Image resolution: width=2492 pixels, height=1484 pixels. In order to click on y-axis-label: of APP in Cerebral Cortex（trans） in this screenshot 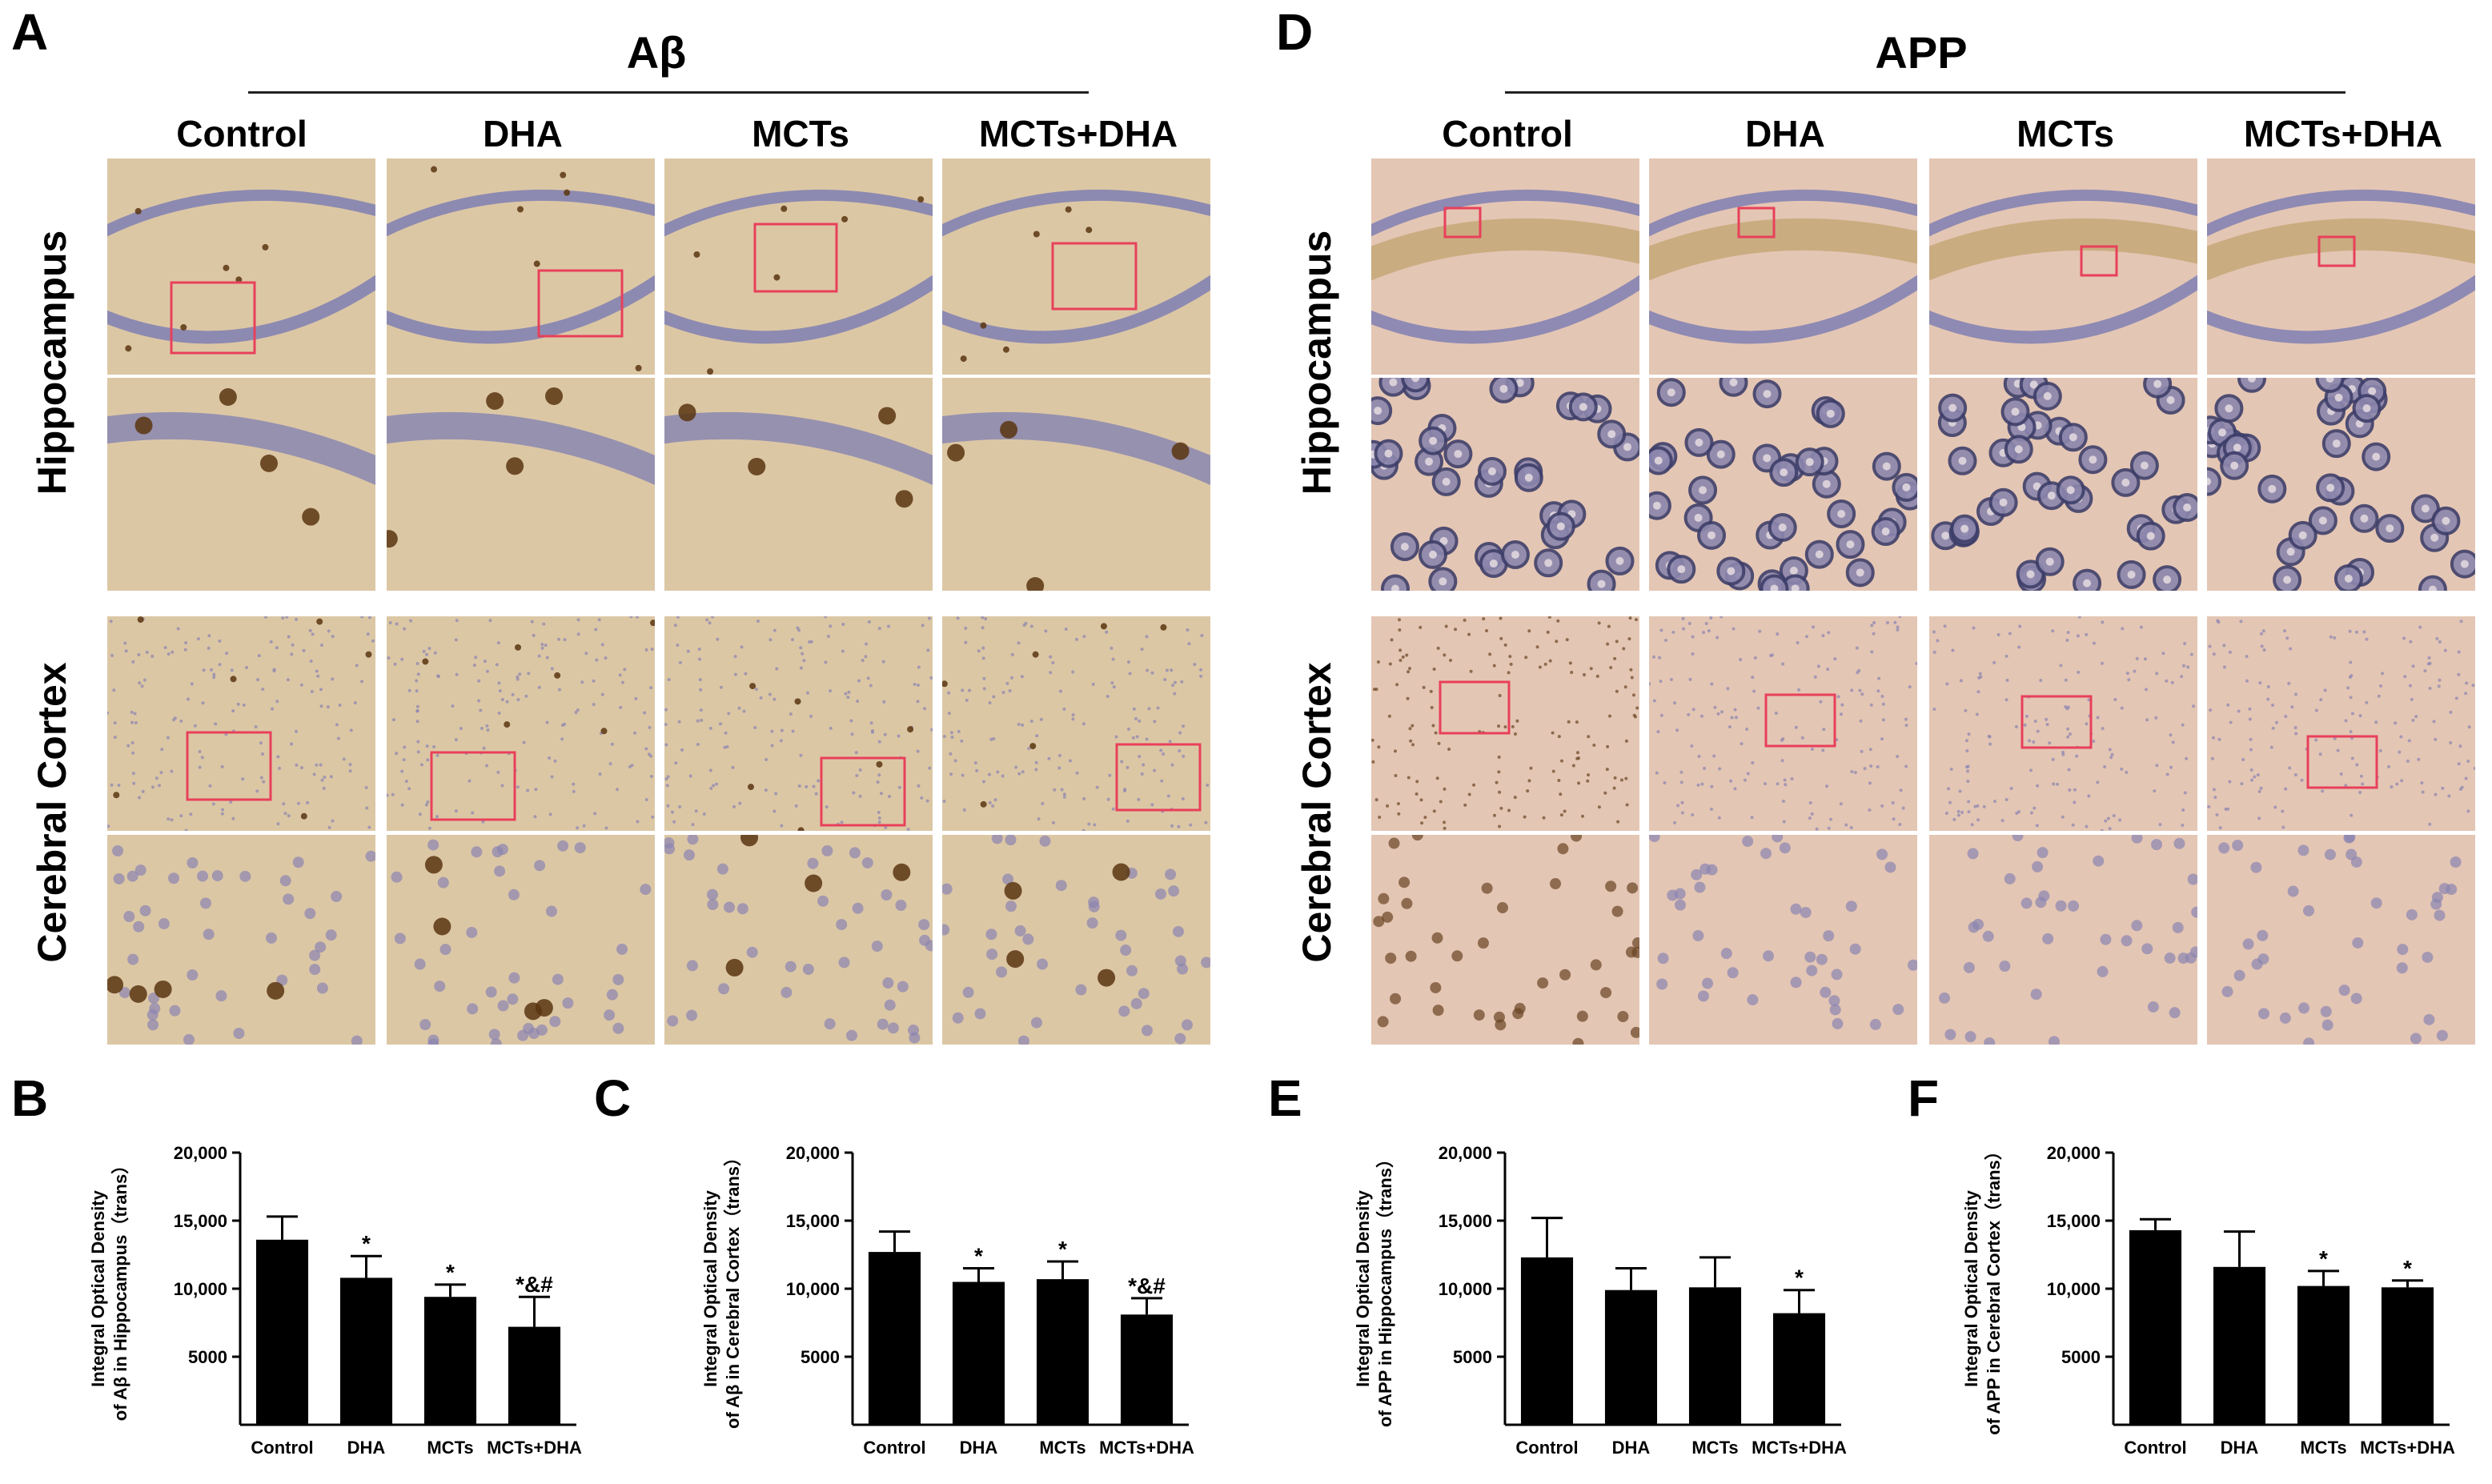, I will do `click(1994, 1288)`.